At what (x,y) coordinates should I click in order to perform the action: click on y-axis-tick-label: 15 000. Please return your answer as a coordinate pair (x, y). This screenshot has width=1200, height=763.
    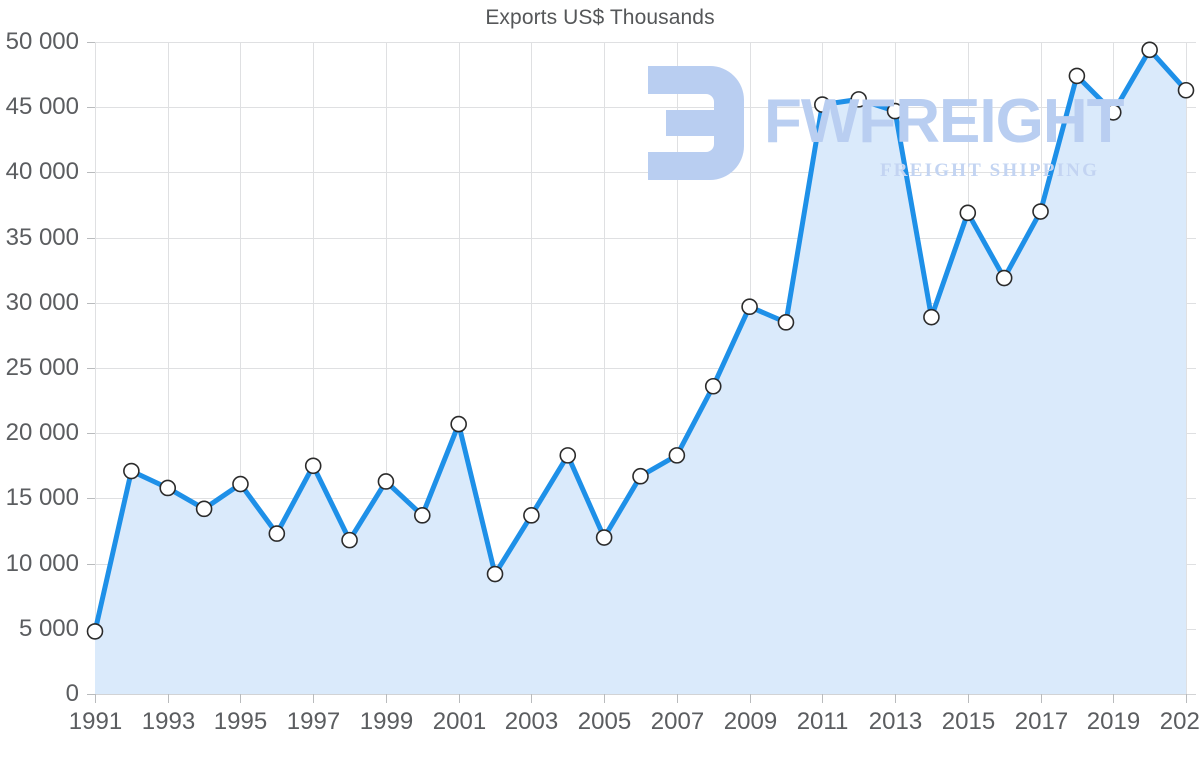
    Looking at the image, I should click on (42, 497).